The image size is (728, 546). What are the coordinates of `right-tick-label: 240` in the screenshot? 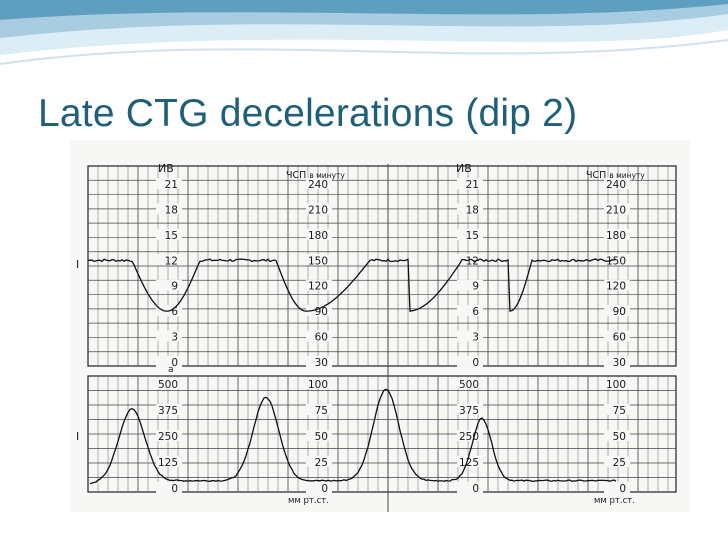 It's located at (318, 185).